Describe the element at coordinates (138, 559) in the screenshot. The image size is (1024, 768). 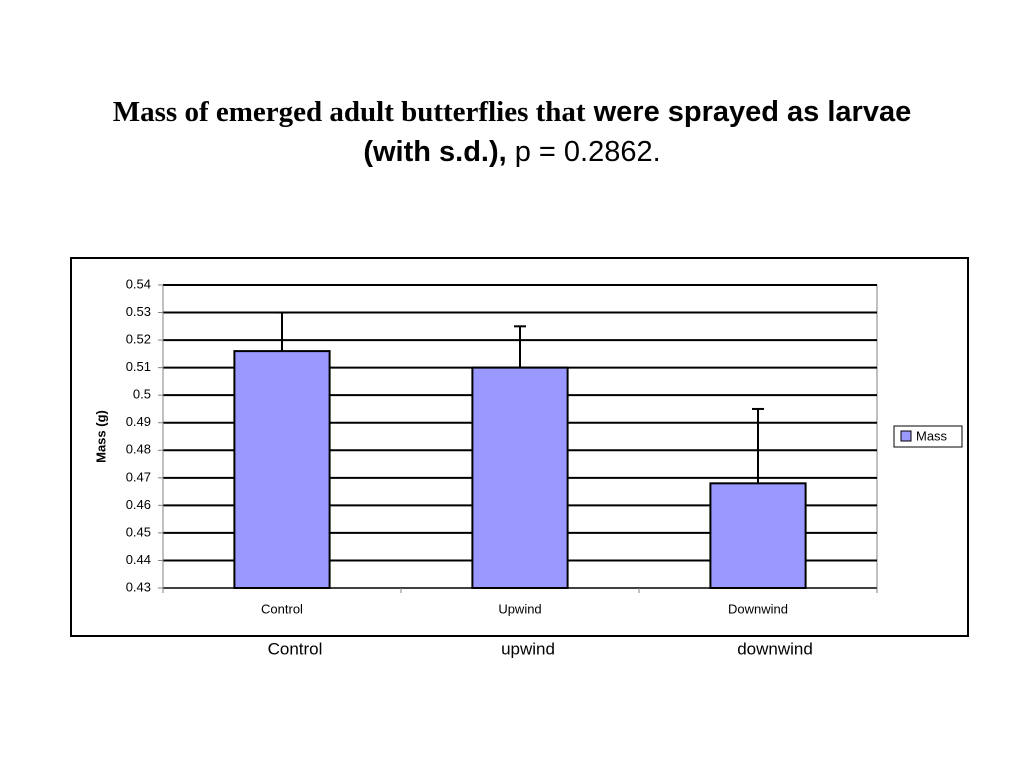
I see `y-tick-label: 0.44` at that location.